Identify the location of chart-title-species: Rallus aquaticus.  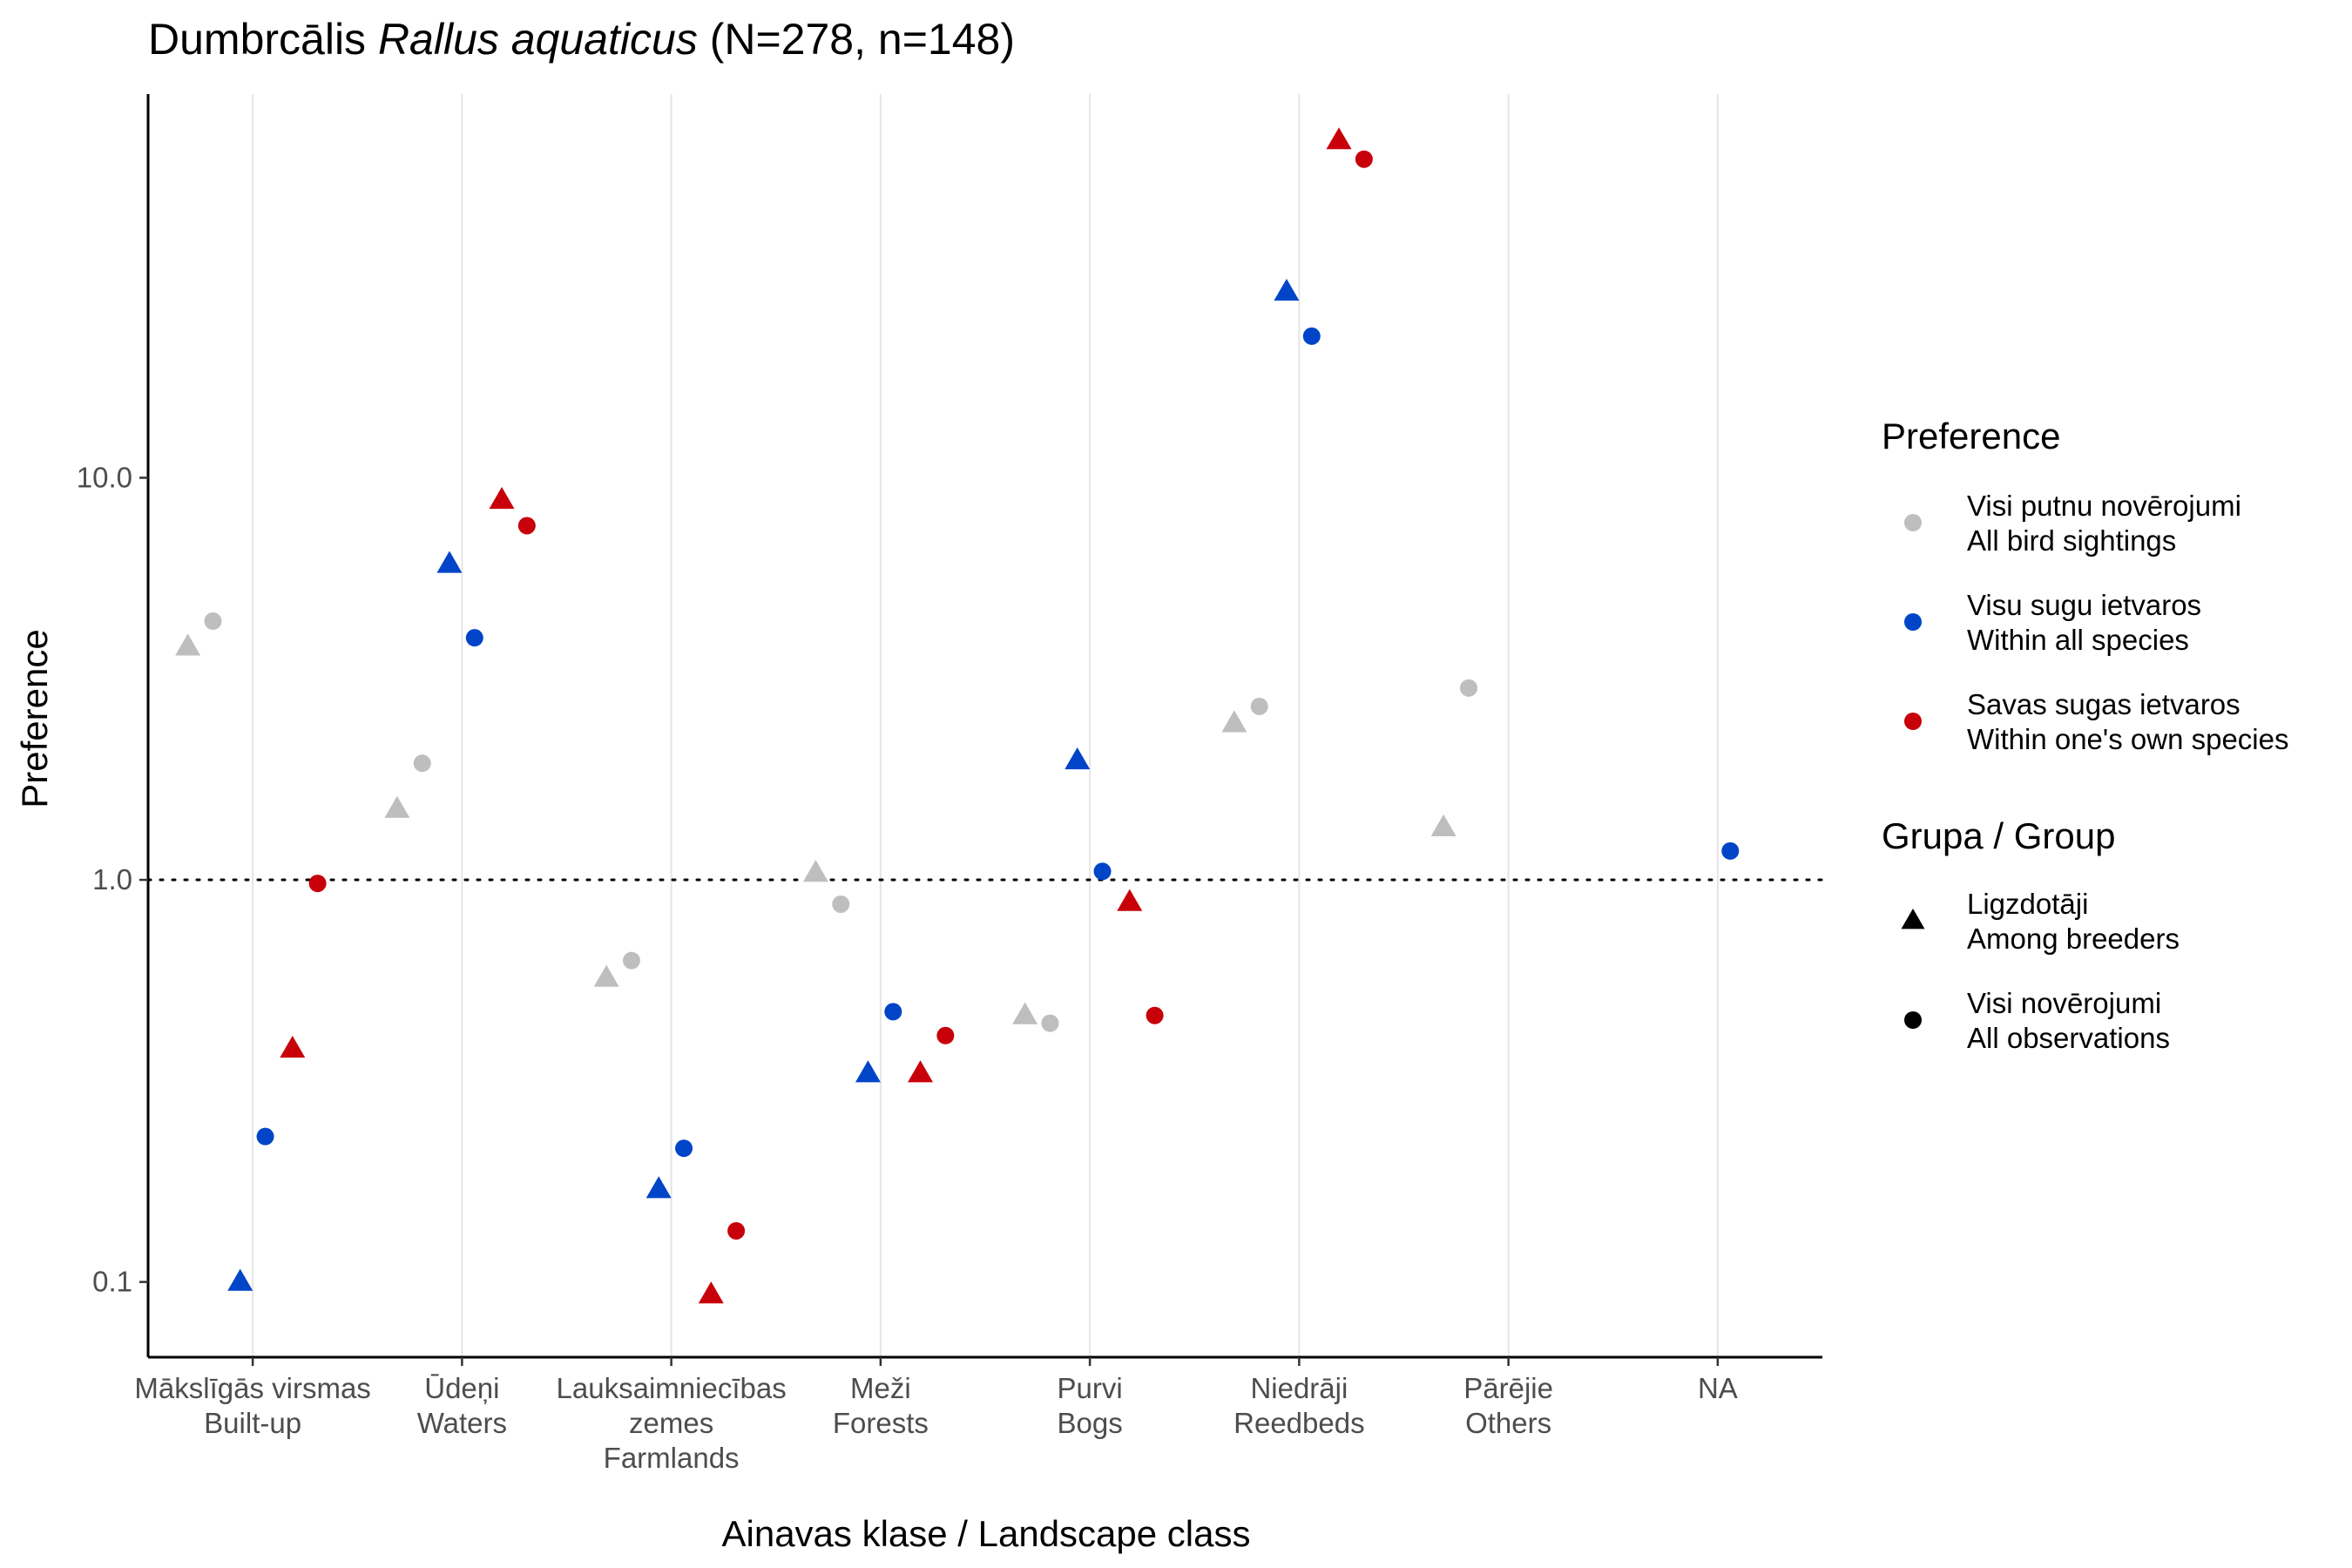
(538, 40).